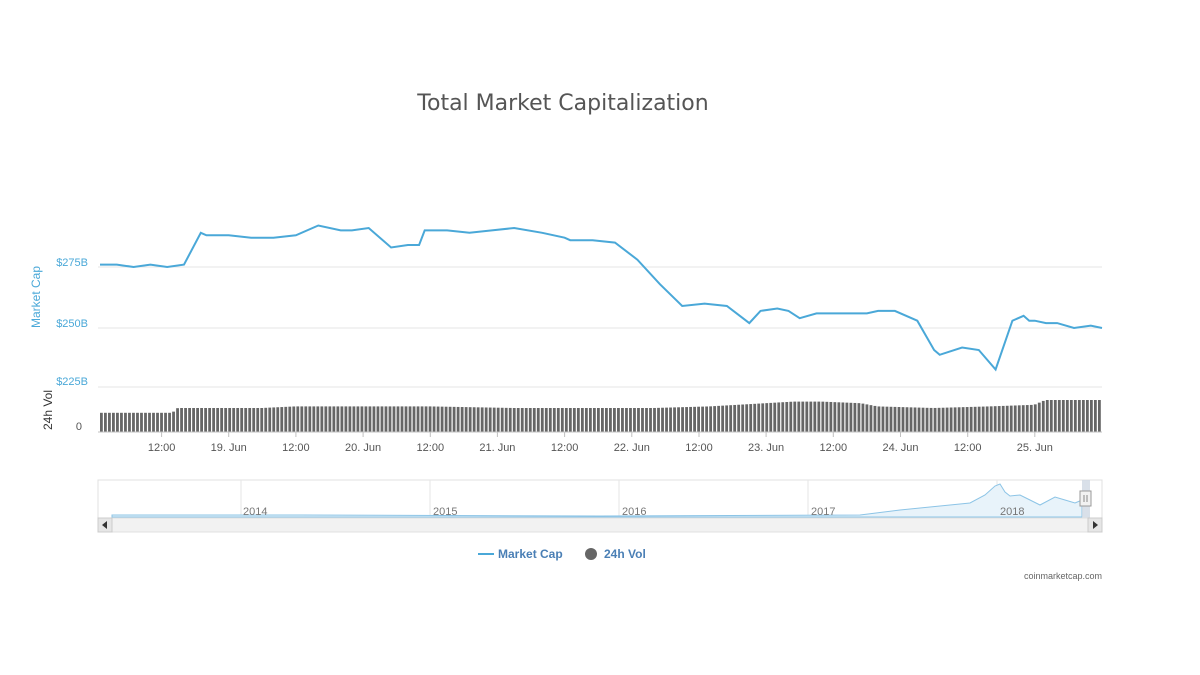 Image resolution: width=1200 pixels, height=675 pixels. I want to click on navigator-year-2014: 2014, so click(255, 512).